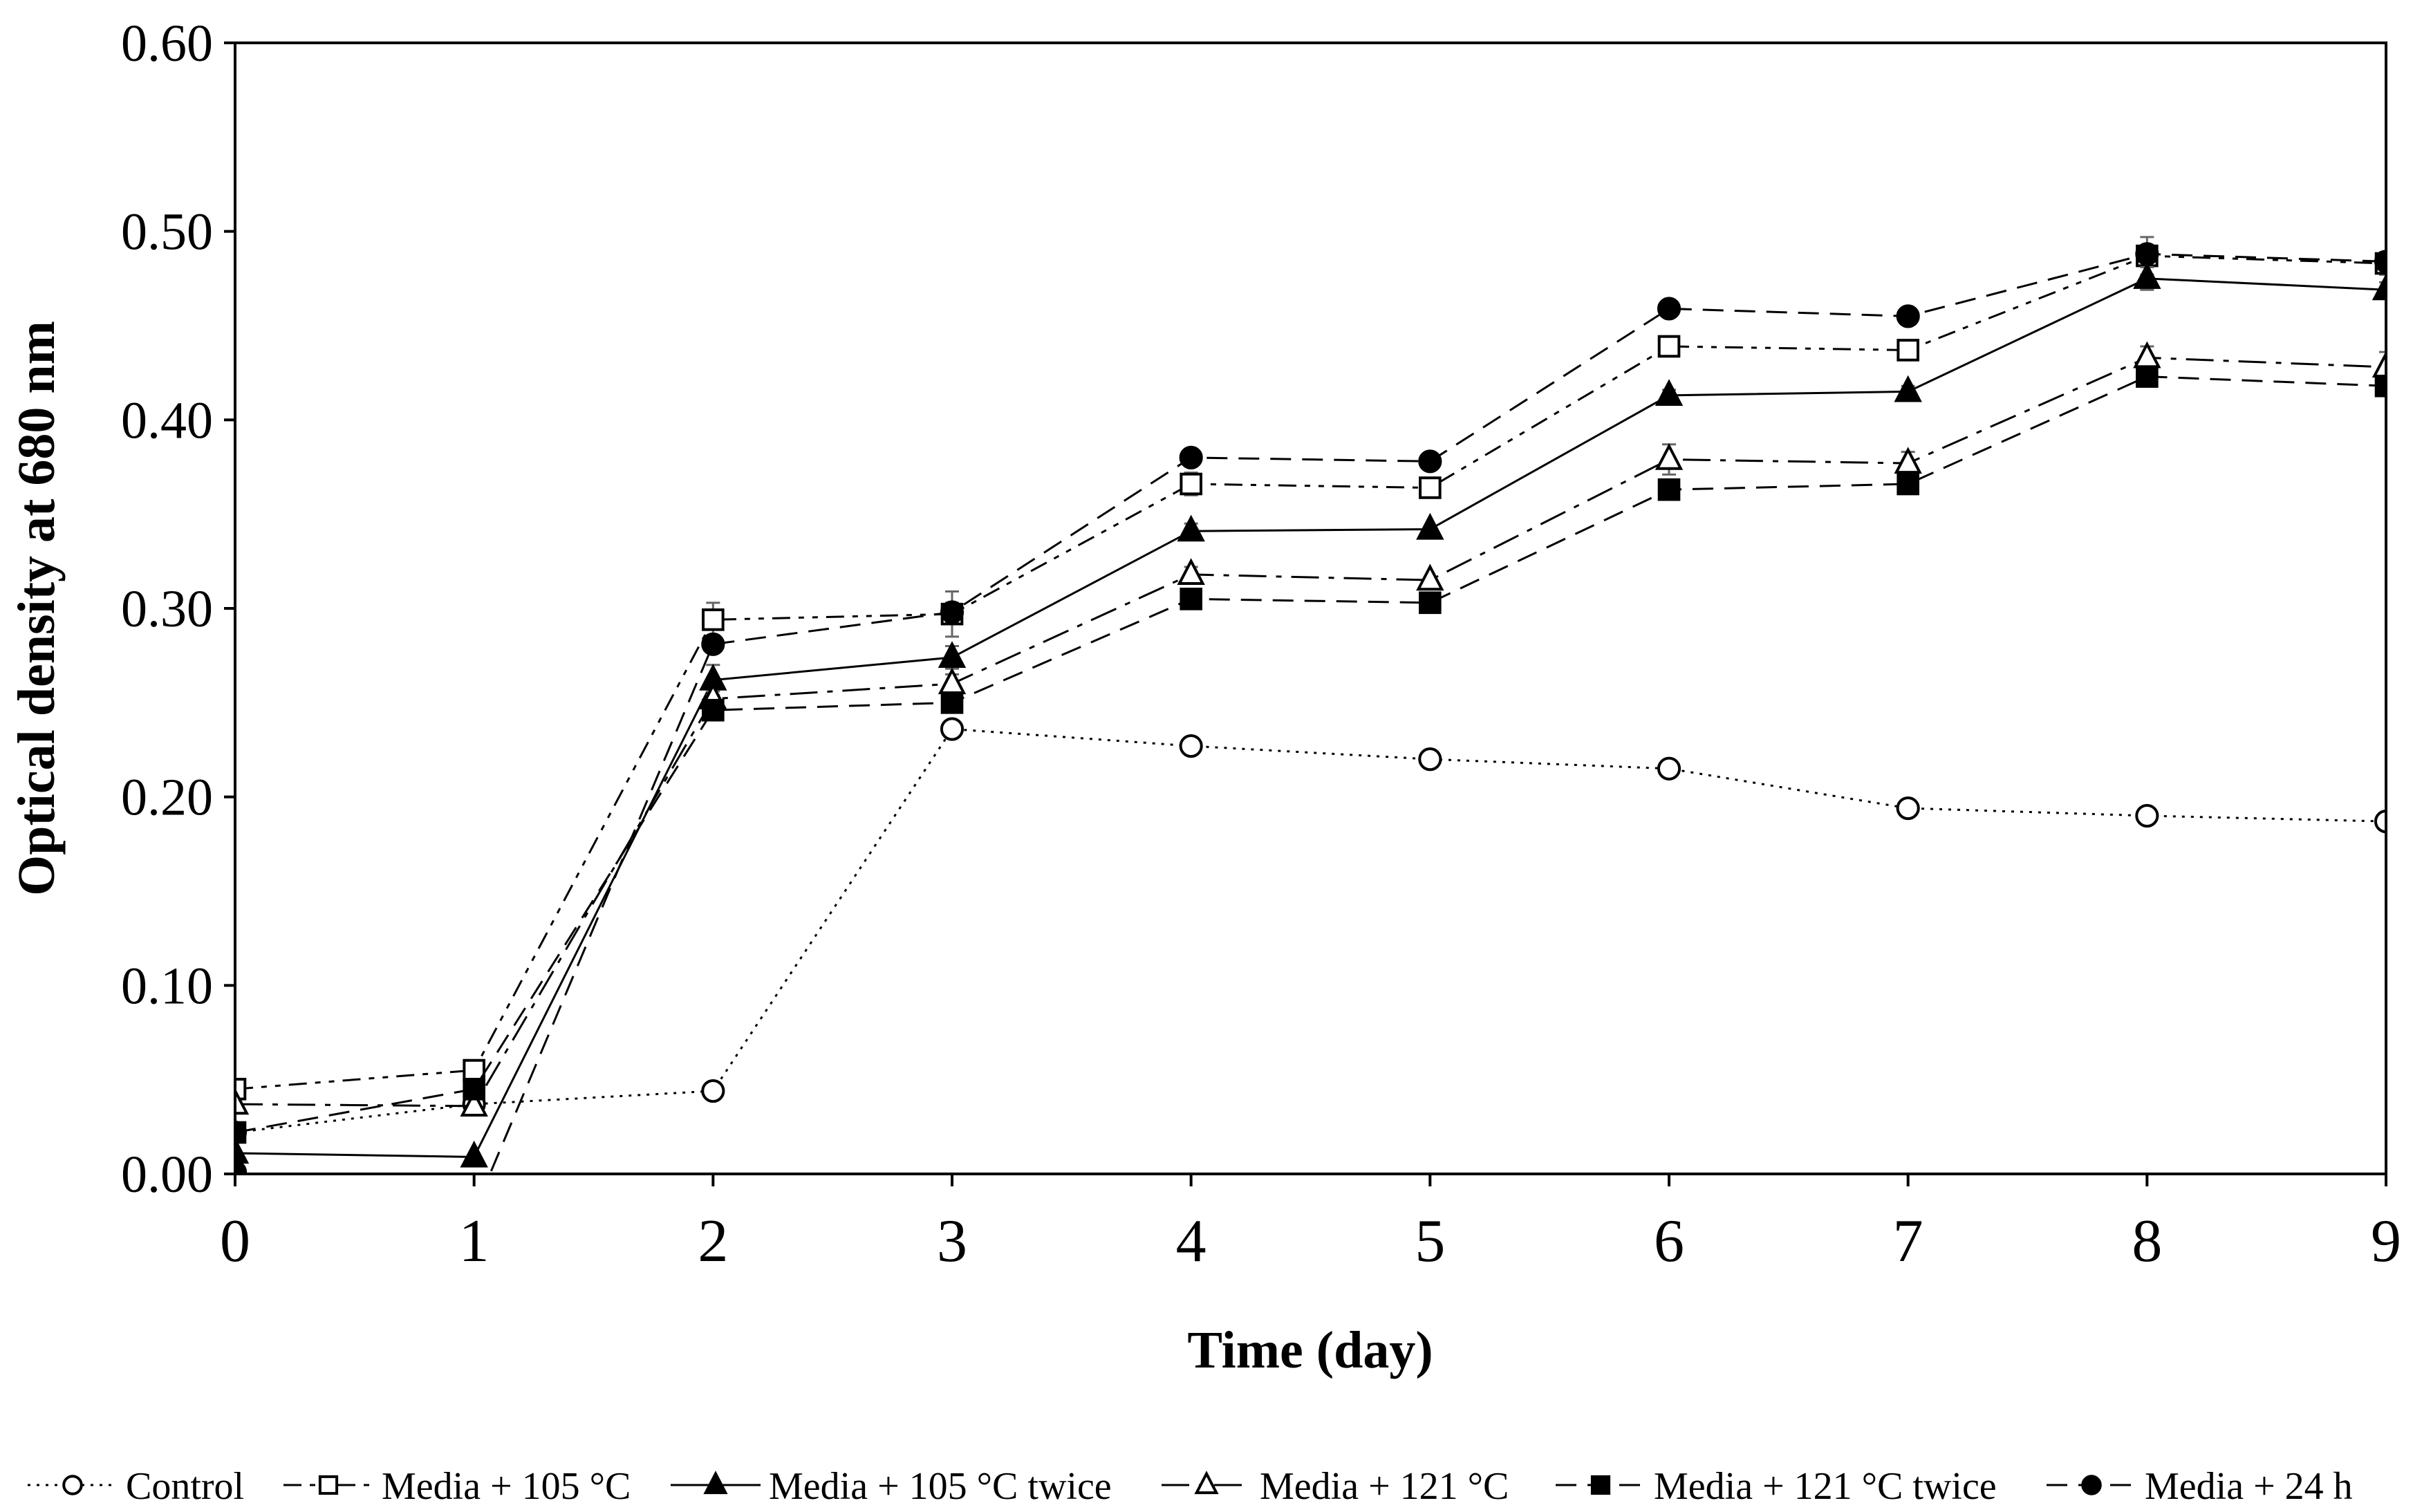 The width and height of the screenshot is (2413, 1512). What do you see at coordinates (167, 44) in the screenshot?
I see `y-tick-label: 0.60` at bounding box center [167, 44].